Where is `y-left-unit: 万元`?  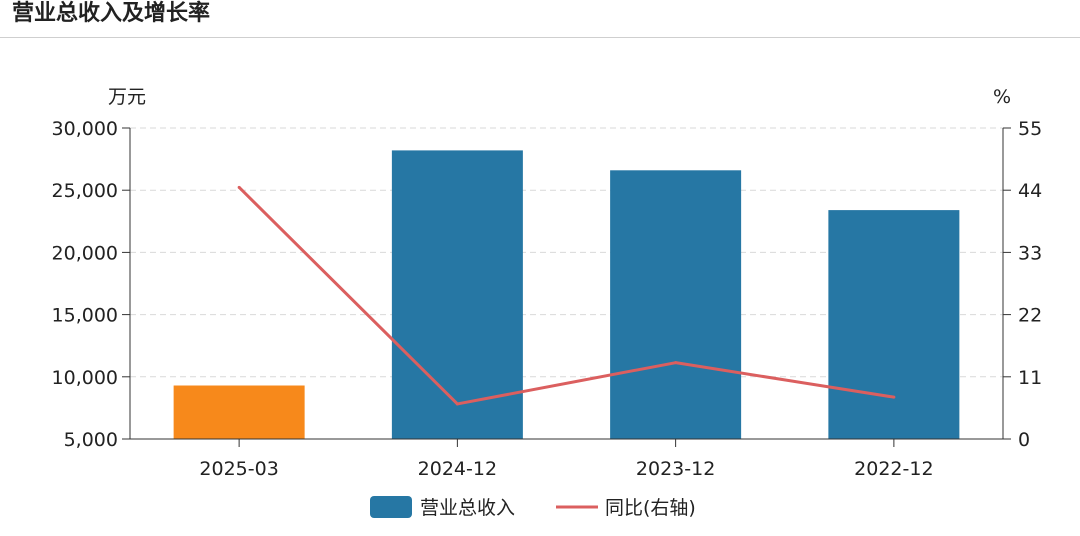 y-left-unit: 万元 is located at coordinates (127, 97).